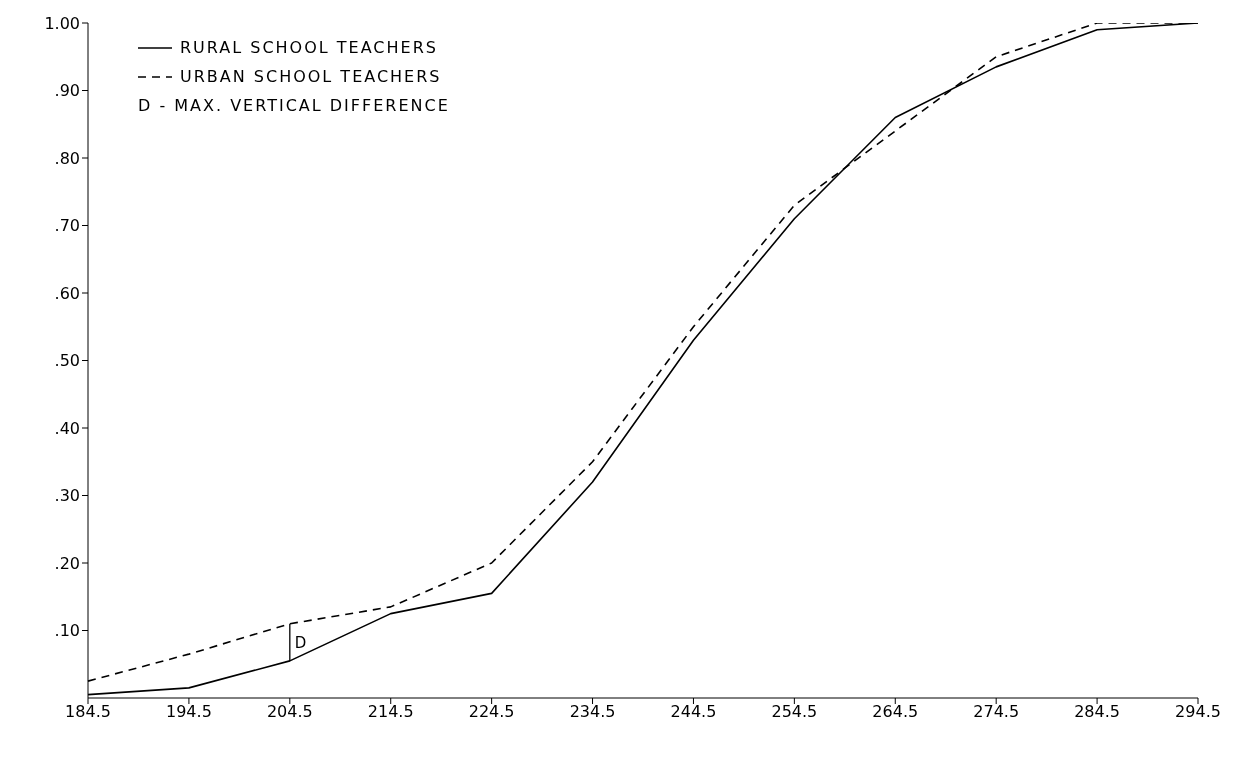 This screenshot has width=1246, height=758. I want to click on x-tick-label: 224.5, so click(491, 712).